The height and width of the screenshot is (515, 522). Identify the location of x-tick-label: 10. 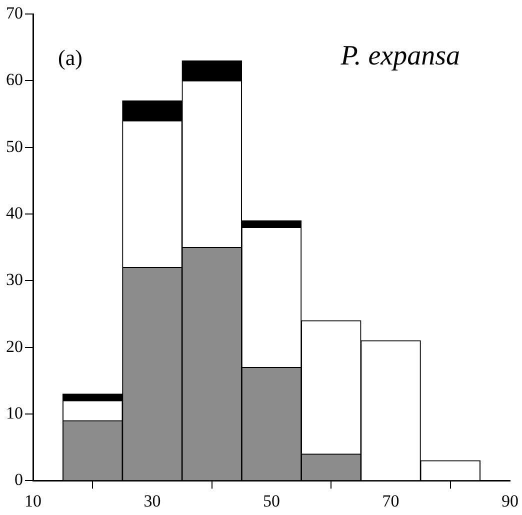
(33, 500).